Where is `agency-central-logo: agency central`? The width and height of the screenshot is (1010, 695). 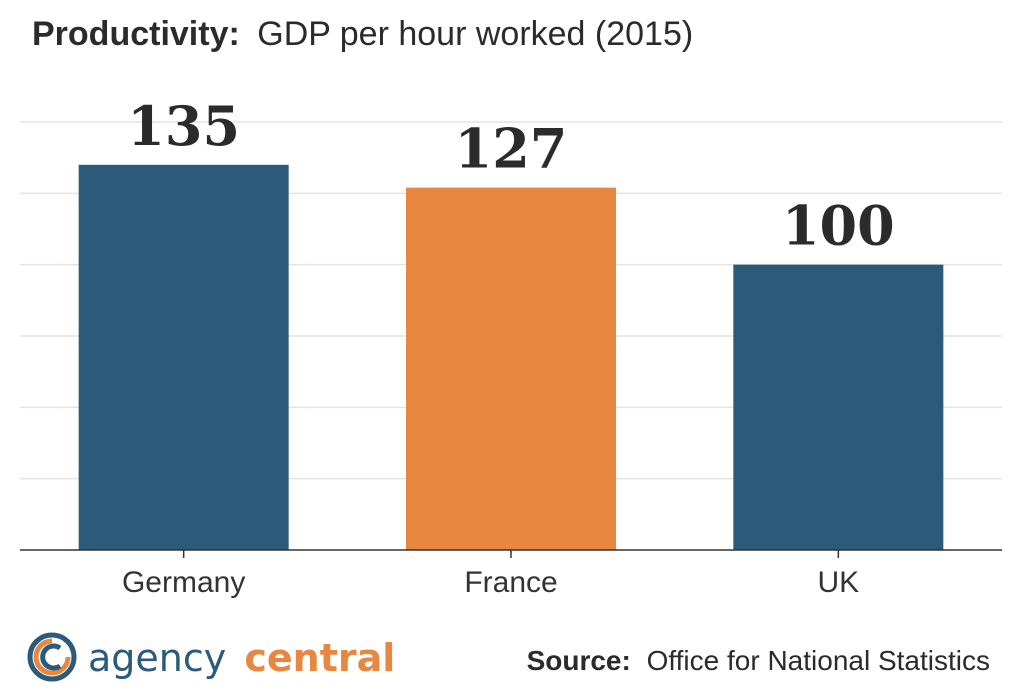 agency-central-logo: agency central is located at coordinates (211, 657).